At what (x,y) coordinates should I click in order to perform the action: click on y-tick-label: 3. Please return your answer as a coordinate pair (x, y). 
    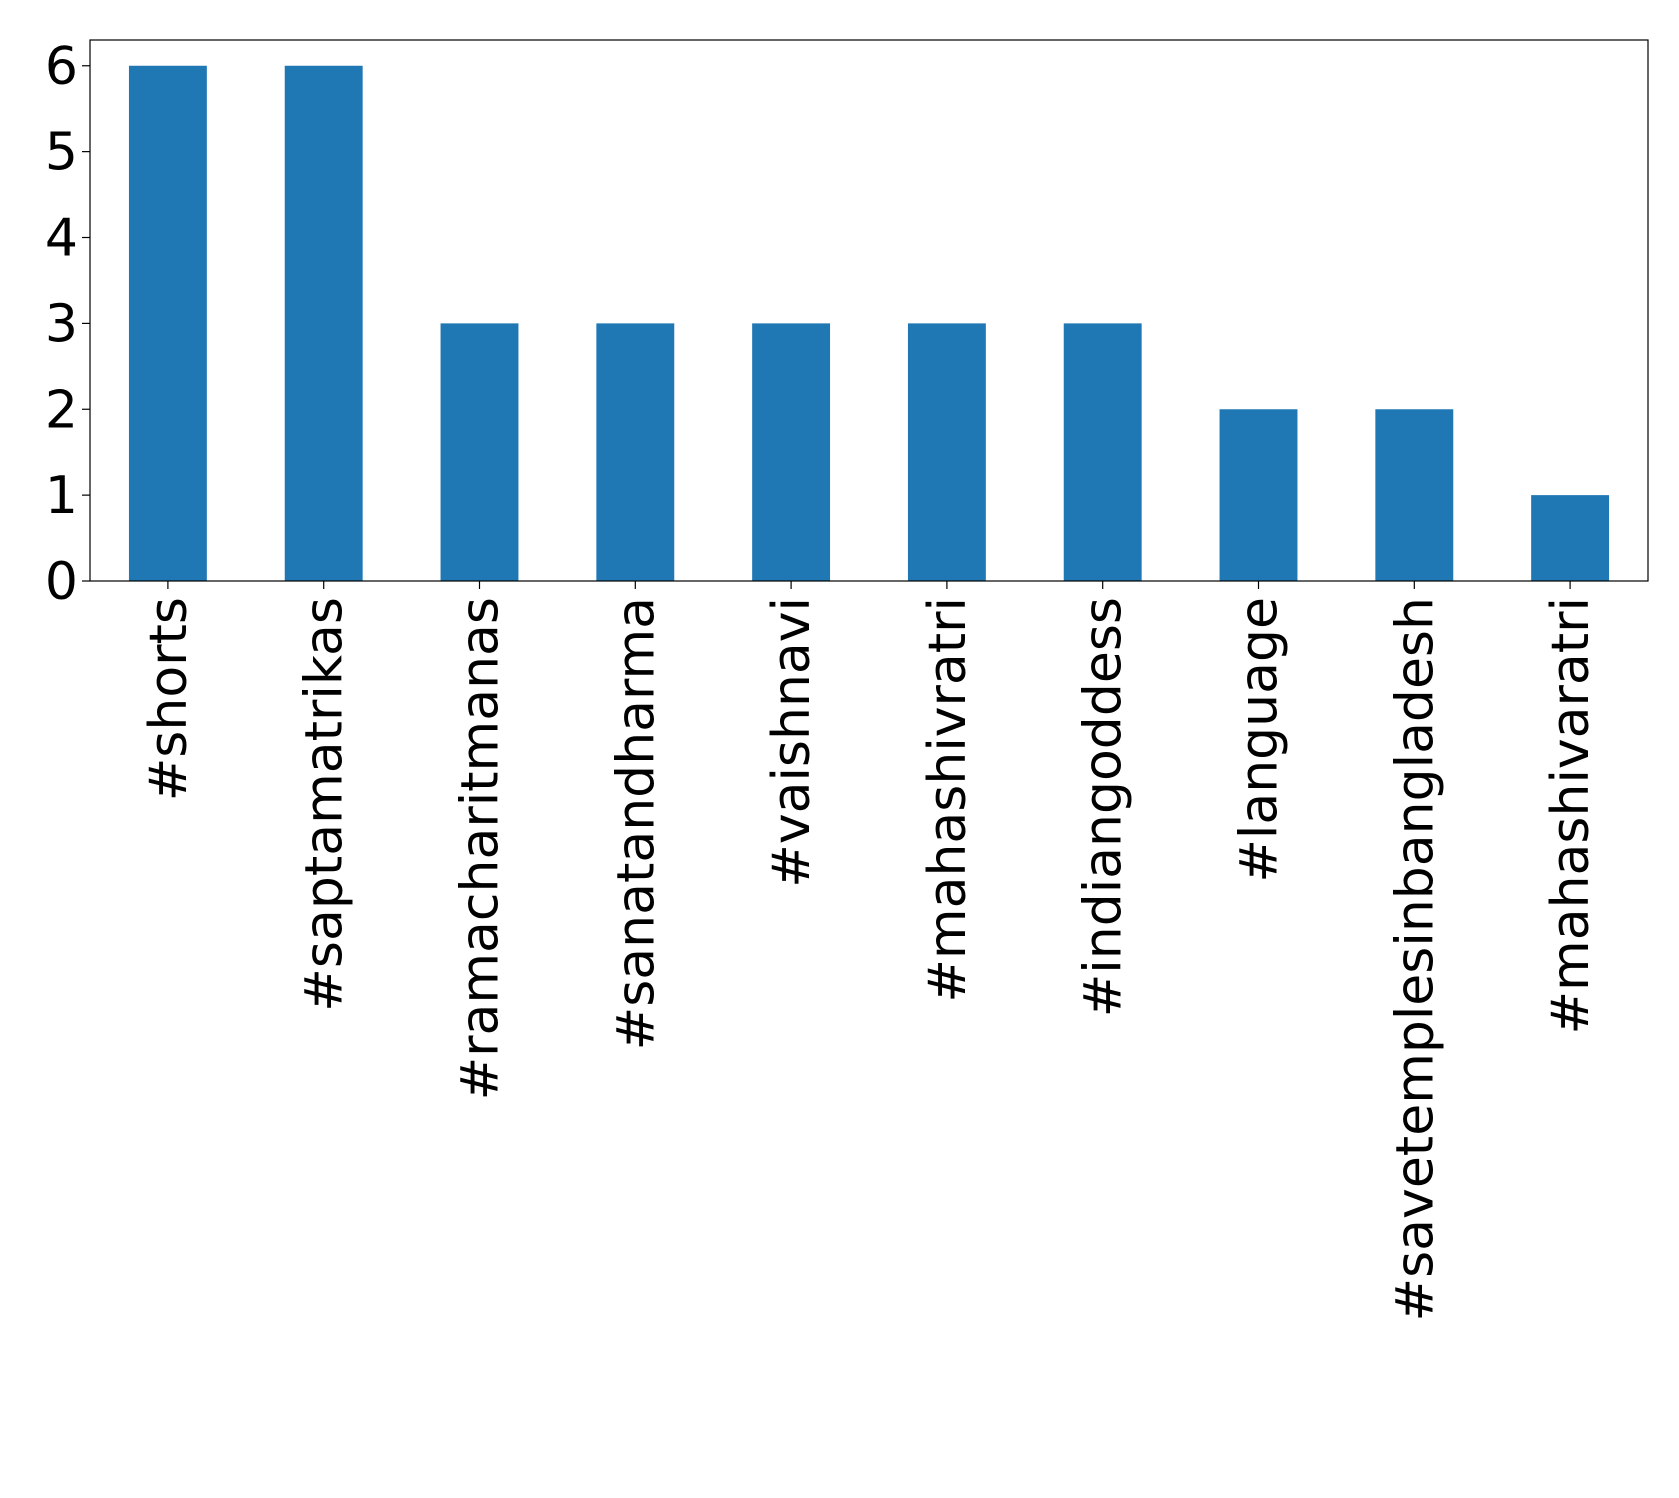
    Looking at the image, I should click on (61, 324).